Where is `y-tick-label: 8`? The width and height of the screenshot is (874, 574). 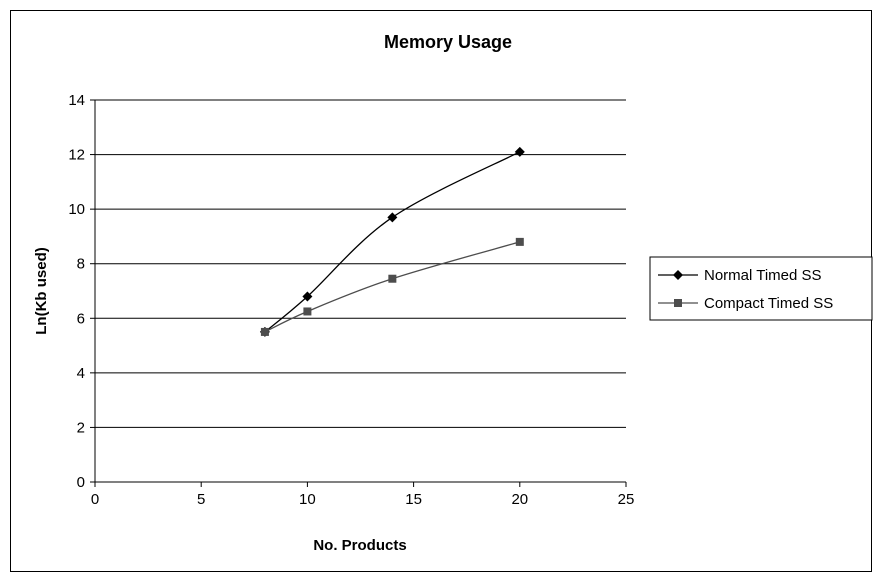
y-tick-label: 8 is located at coordinates (81, 264).